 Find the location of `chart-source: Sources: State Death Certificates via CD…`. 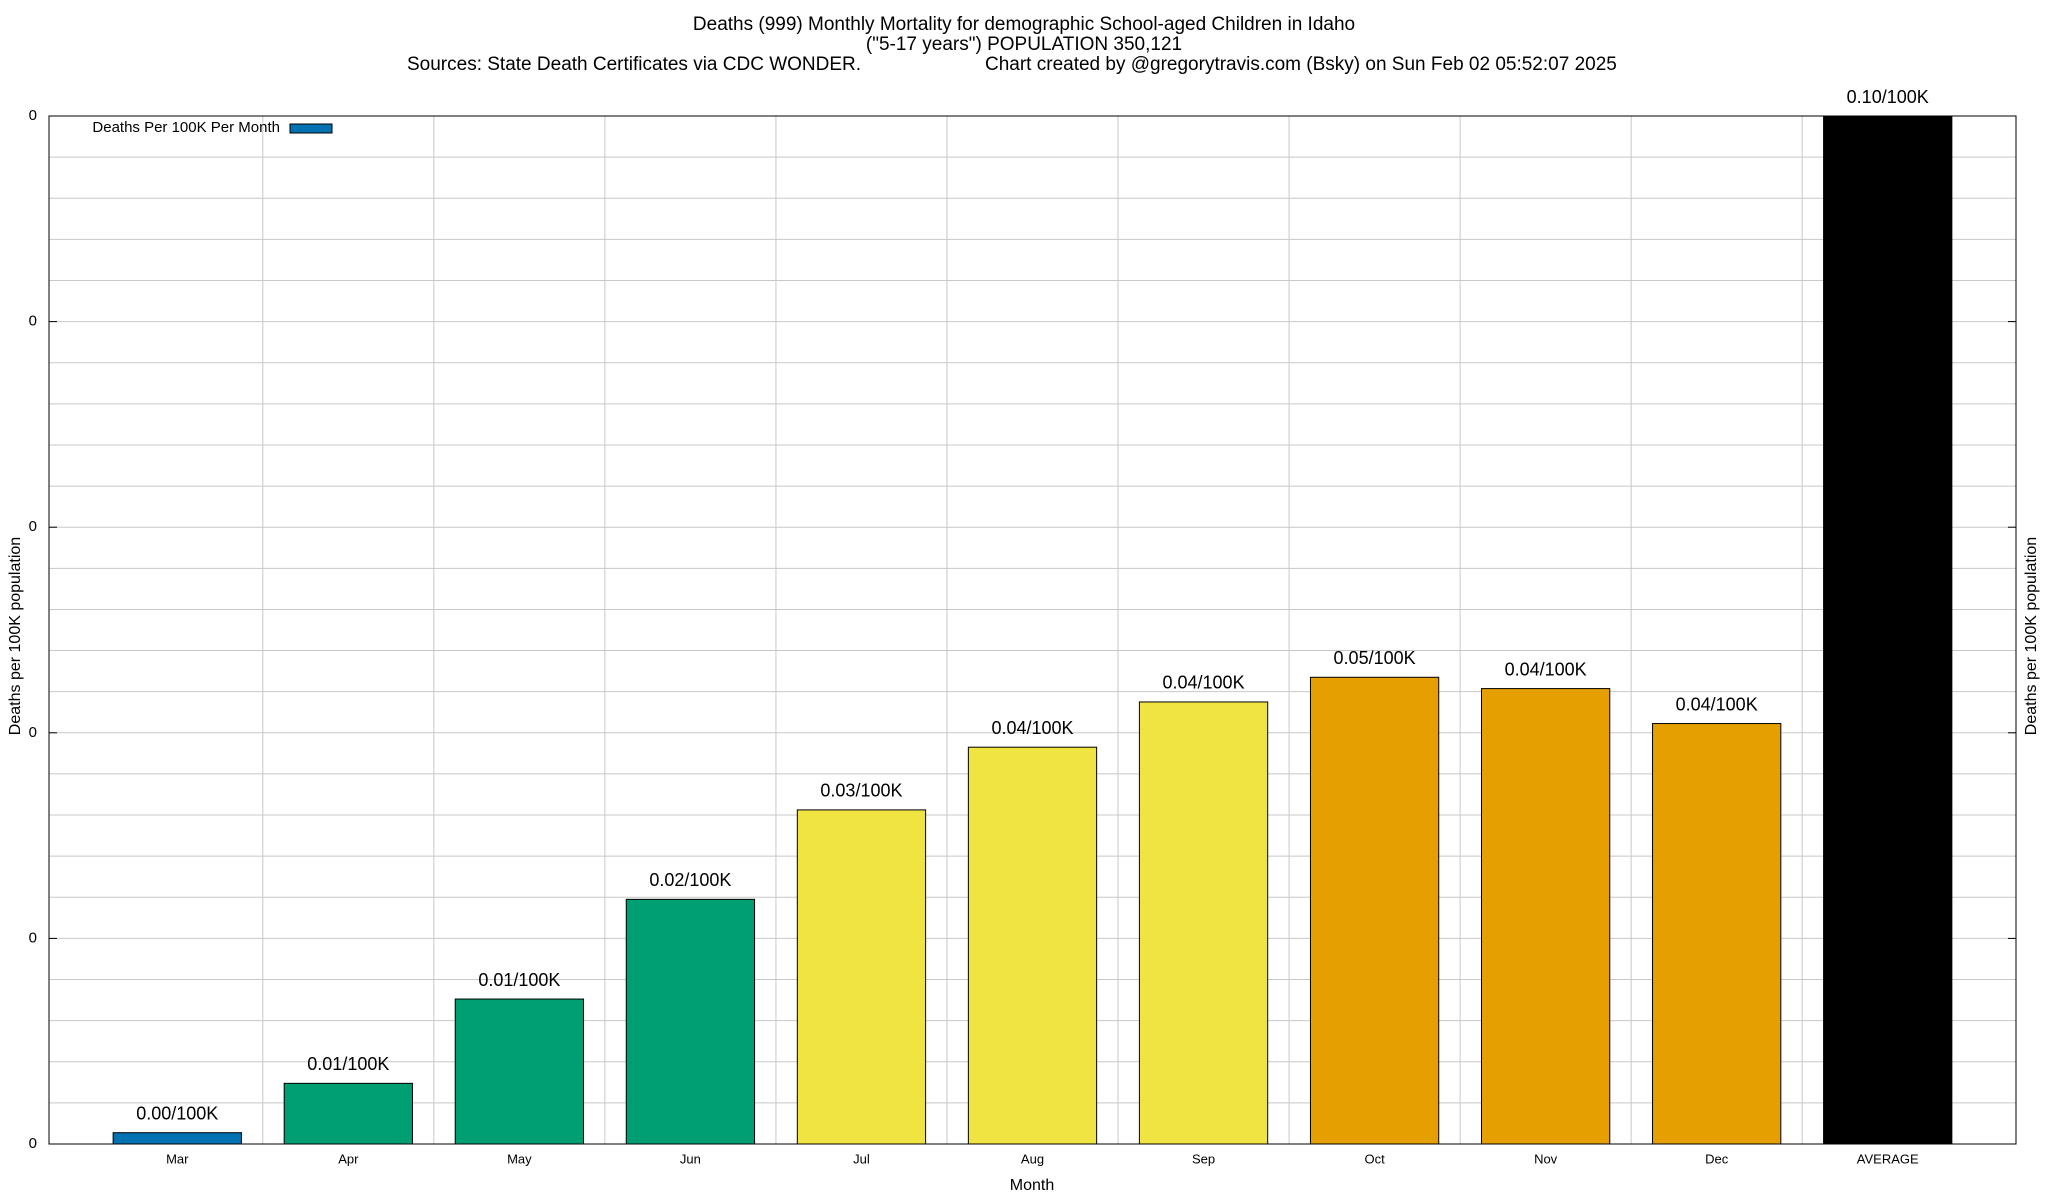

chart-source: Sources: State Death Certificates via CD… is located at coordinates (634, 64).